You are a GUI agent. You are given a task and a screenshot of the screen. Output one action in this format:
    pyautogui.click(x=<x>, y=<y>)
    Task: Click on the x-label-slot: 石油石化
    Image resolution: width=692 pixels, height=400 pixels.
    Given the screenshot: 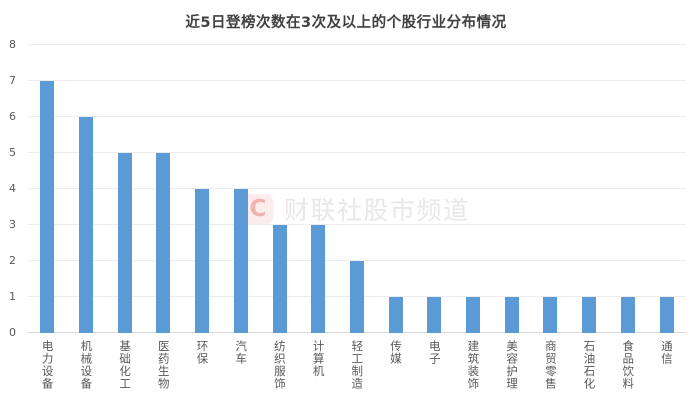 What is the action you would take?
    pyautogui.click(x=589, y=365)
    